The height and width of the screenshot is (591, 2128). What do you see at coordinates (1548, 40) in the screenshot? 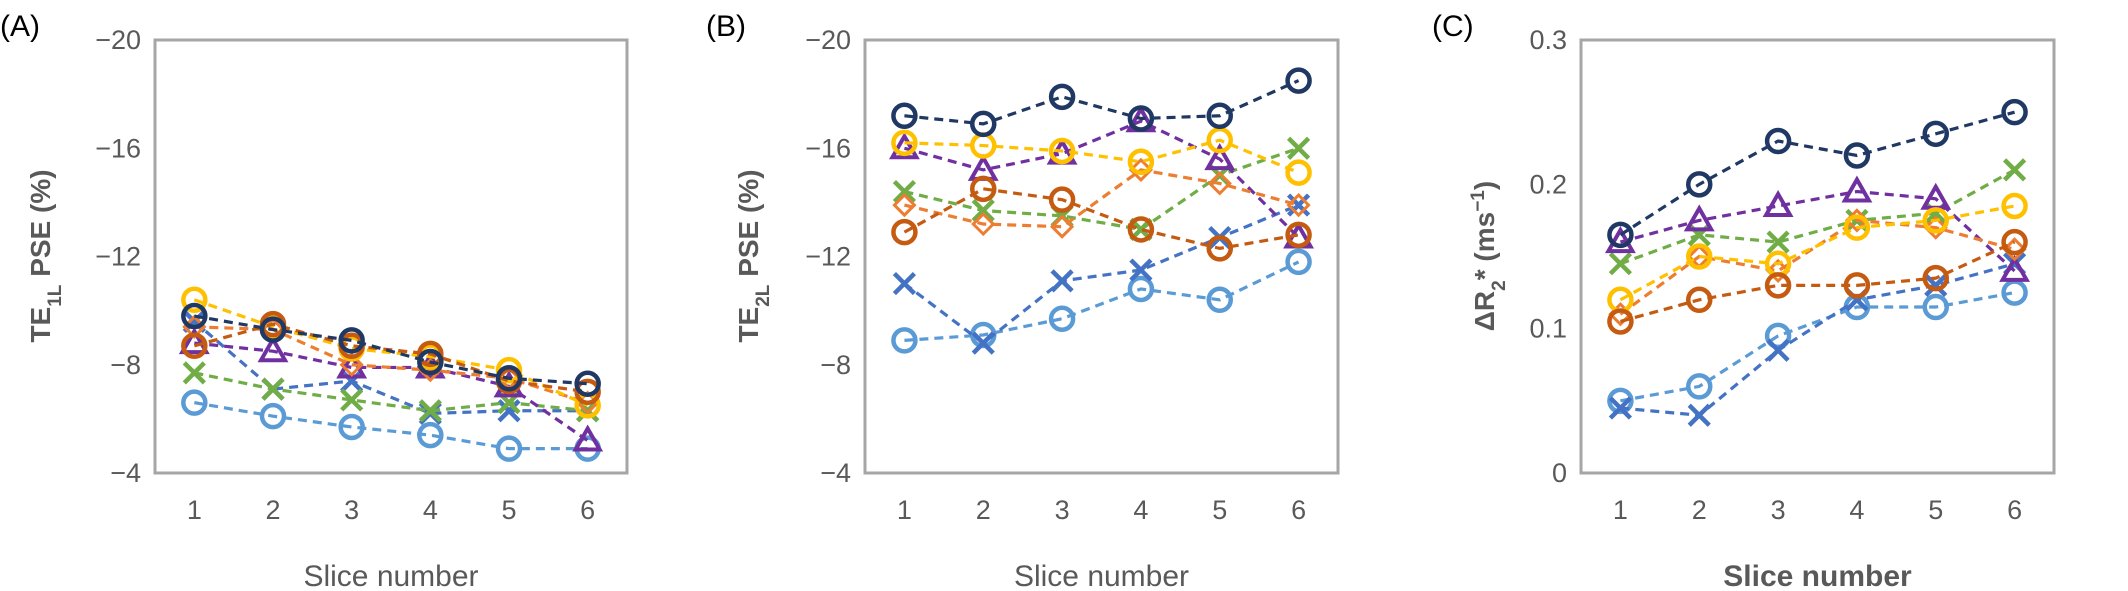
I see `y-tick-label: 0.3` at bounding box center [1548, 40].